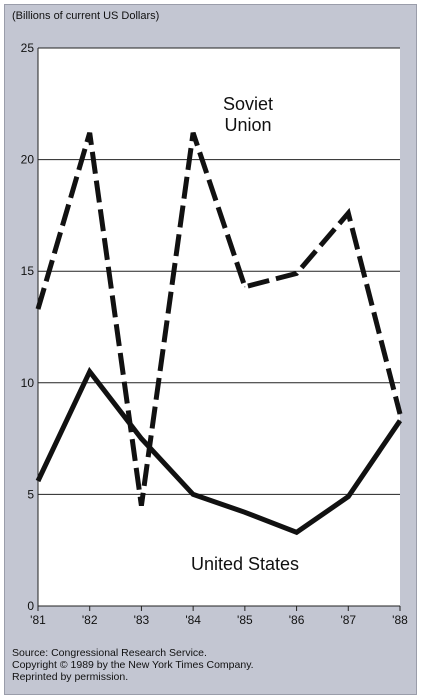 The width and height of the screenshot is (421, 699). Describe the element at coordinates (38, 620) in the screenshot. I see `x-tick-label: '81` at that location.